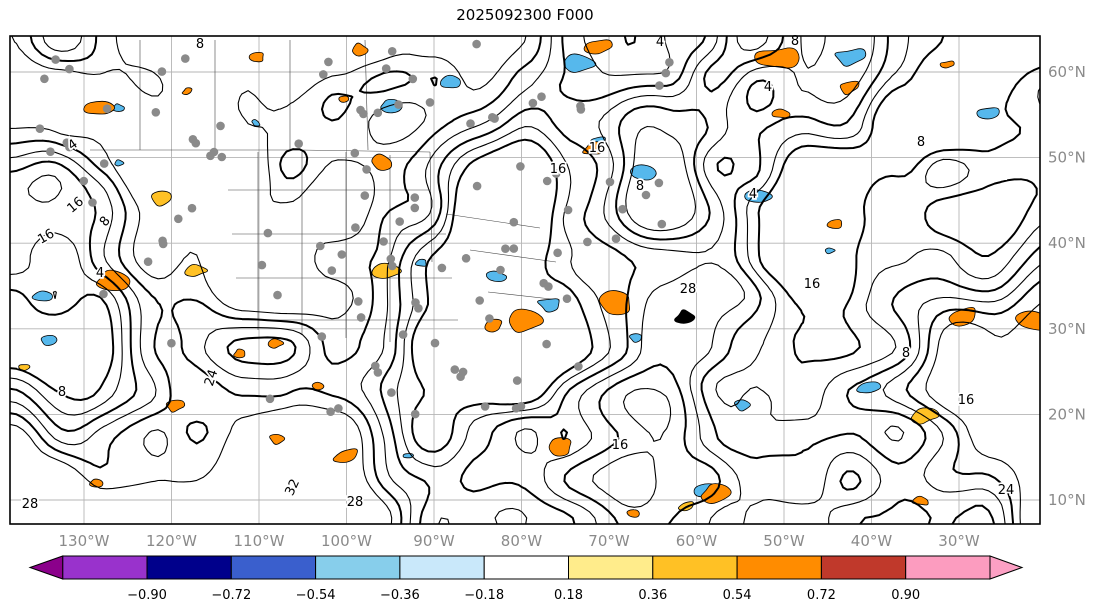  I want to click on y-tick-label: 30°N, so click(1067, 329).